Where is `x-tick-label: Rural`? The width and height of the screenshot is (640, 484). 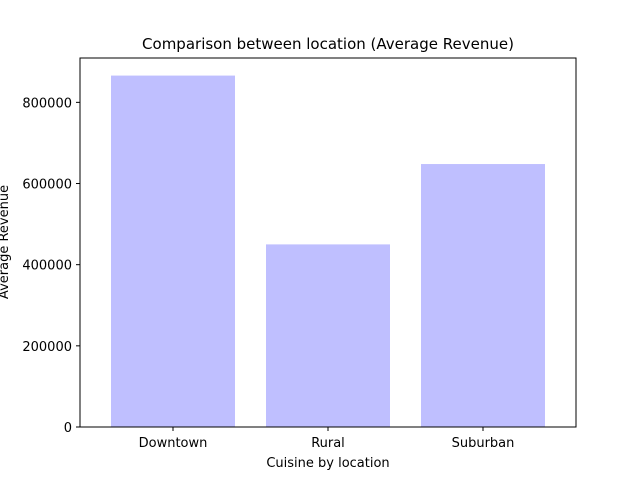 x-tick-label: Rural is located at coordinates (328, 443).